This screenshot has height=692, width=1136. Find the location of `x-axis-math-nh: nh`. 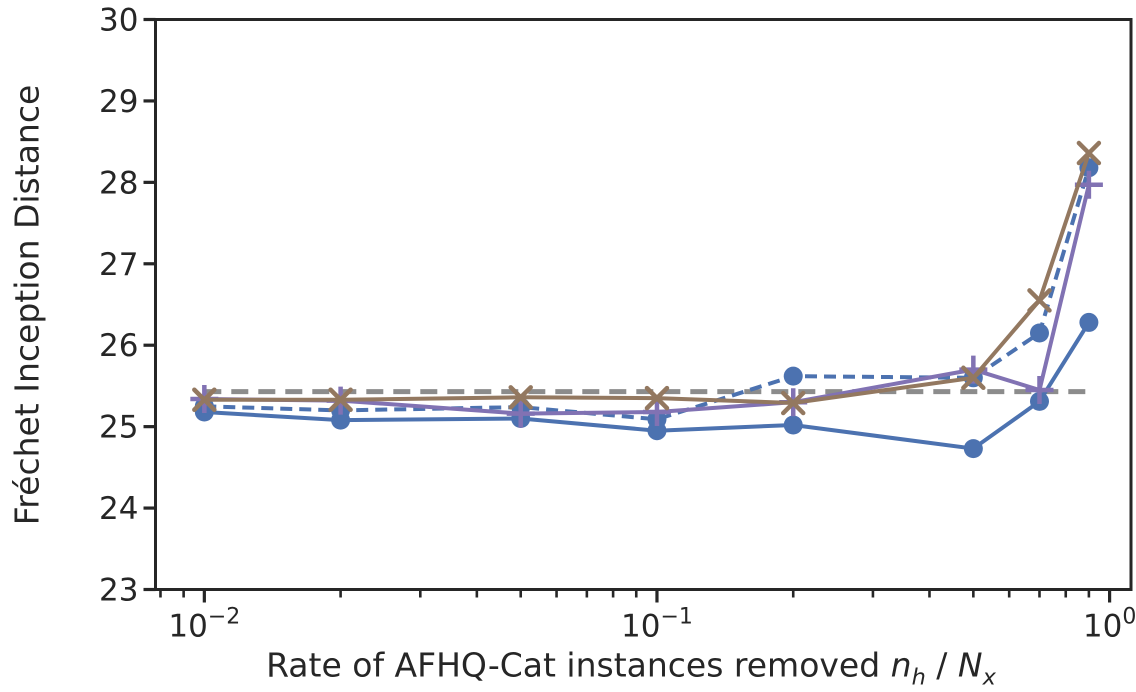

x-axis-math-nh: nh is located at coordinates (908, 668).